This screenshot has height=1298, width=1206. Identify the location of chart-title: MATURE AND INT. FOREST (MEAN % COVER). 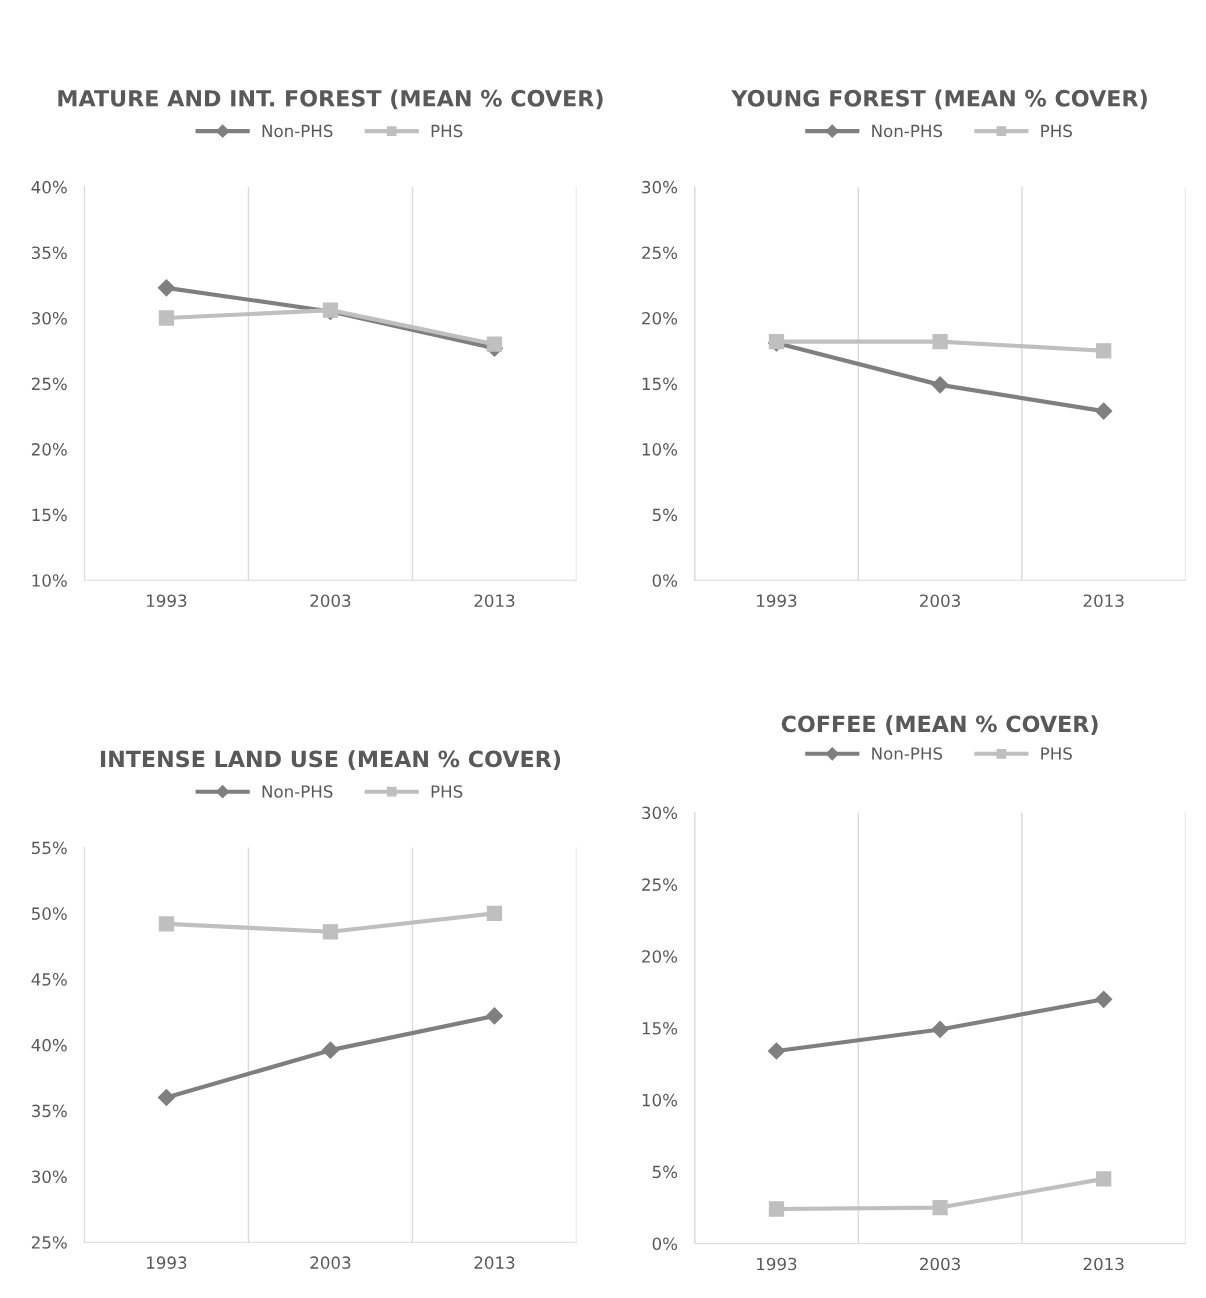
(330, 99).